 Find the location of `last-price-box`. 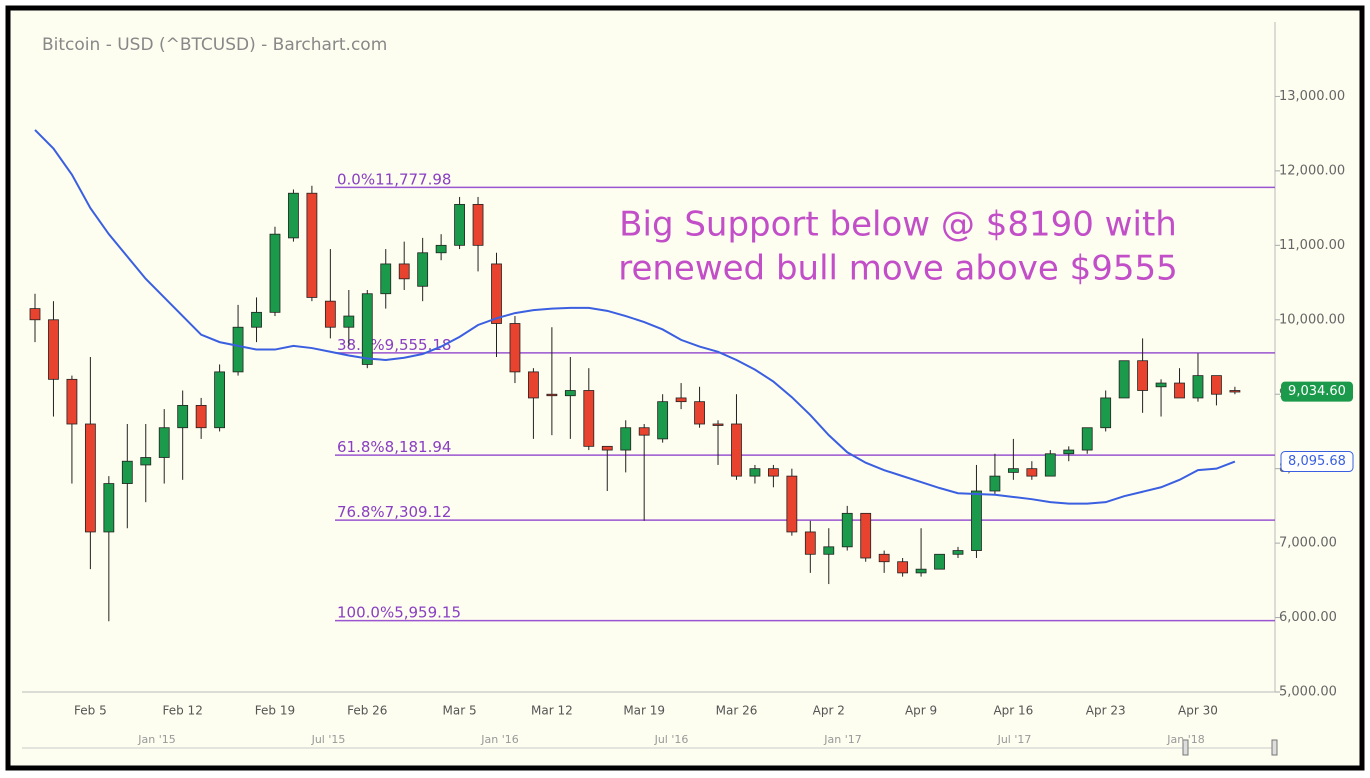

last-price-box is located at coordinates (1317, 391).